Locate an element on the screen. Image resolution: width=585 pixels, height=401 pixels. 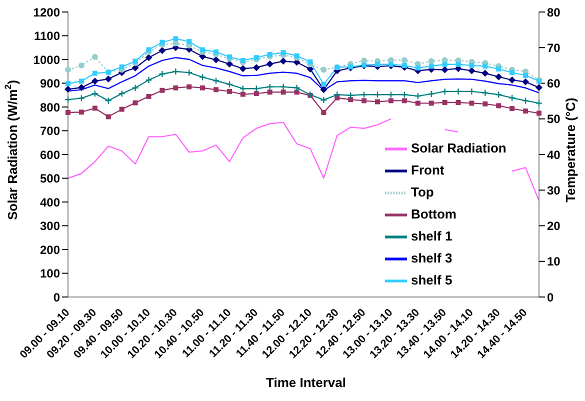
y-tick-label: 400 is located at coordinates (50, 202).